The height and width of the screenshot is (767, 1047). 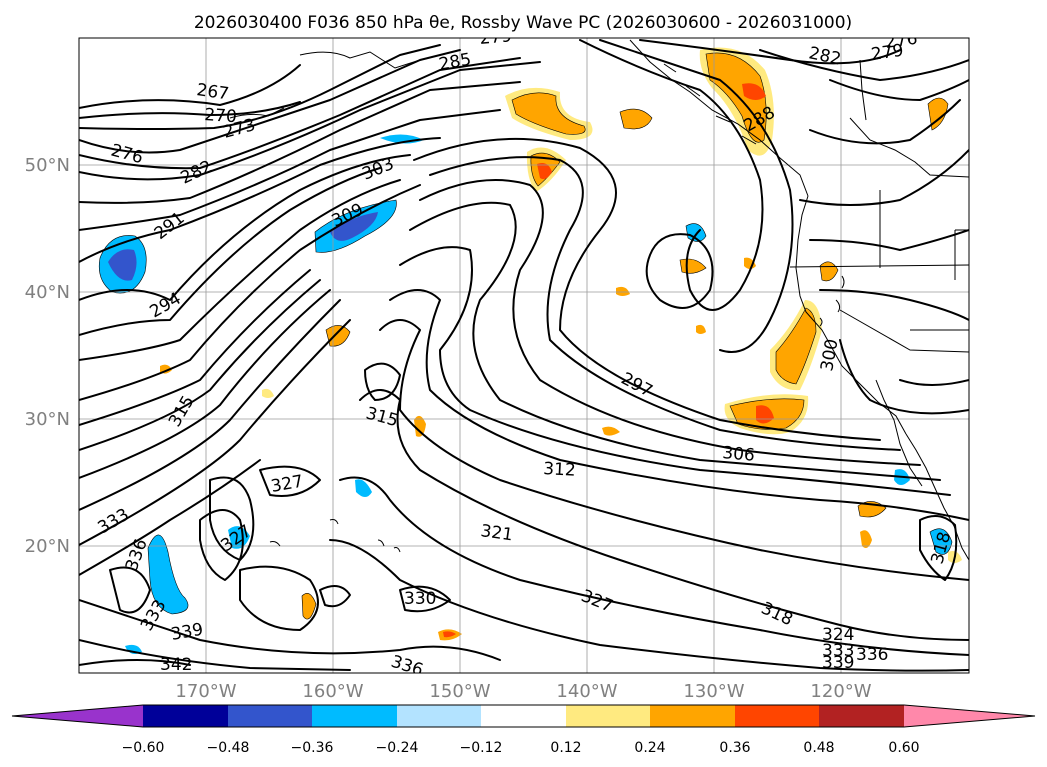 What do you see at coordinates (838, 635) in the screenshot?
I see `contour-label: 324` at bounding box center [838, 635].